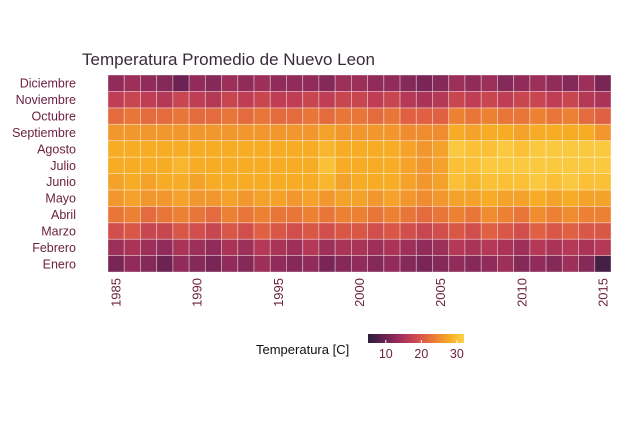 The width and height of the screenshot is (643, 421). Describe the element at coordinates (181, 231) in the screenshot. I see `heatmap-cell-marzo-1989` at that location.